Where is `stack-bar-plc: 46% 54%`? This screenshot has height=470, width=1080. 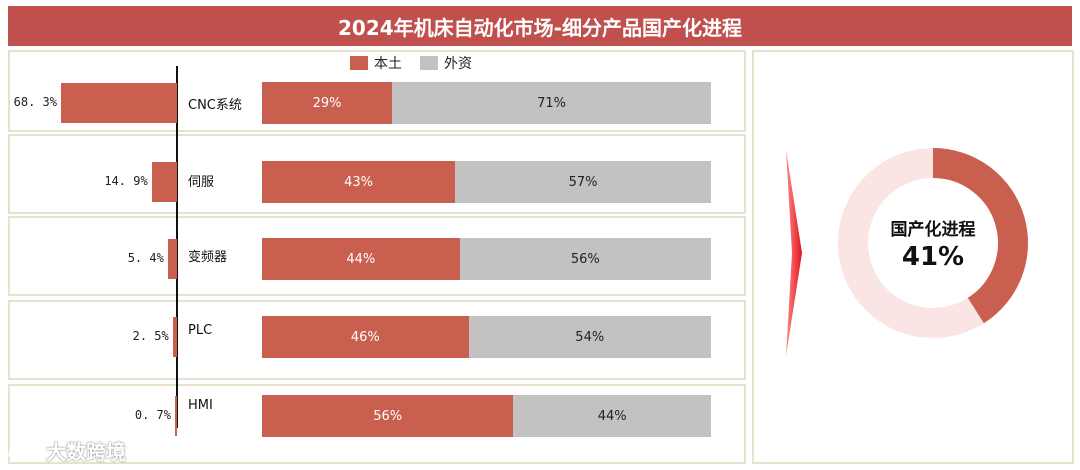 stack-bar-plc: 46% 54% is located at coordinates (486, 337).